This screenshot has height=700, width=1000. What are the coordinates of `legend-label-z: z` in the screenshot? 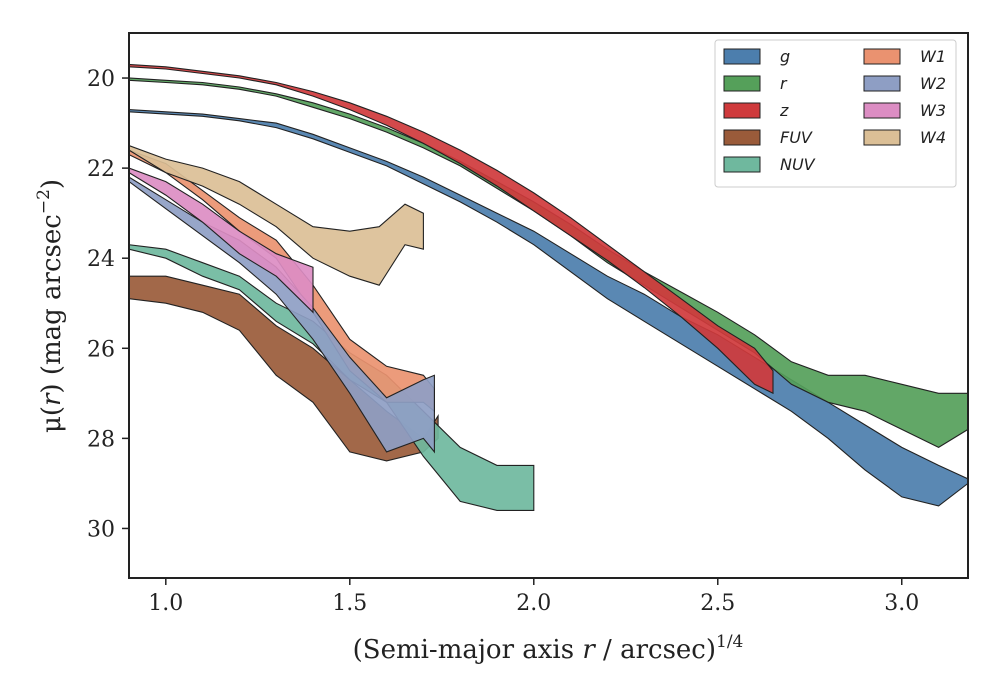 It's located at (784, 110).